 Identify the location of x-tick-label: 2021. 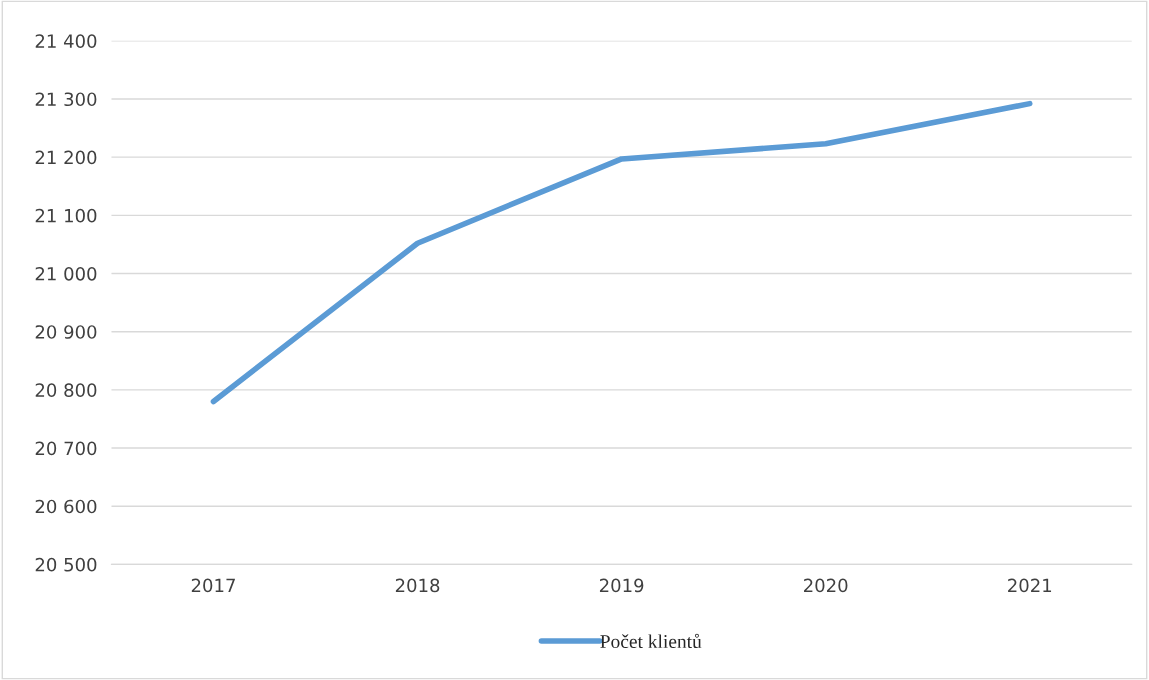
(1030, 585).